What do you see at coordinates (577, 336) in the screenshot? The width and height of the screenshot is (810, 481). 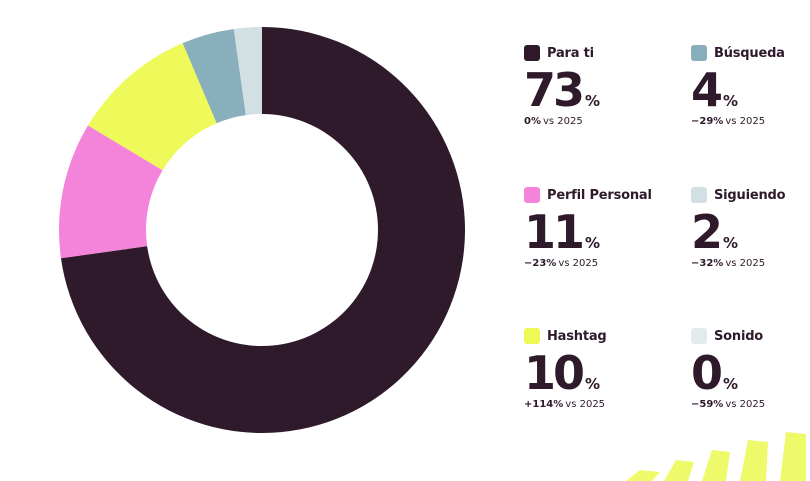 I see `legend-label: Hashtag` at bounding box center [577, 336].